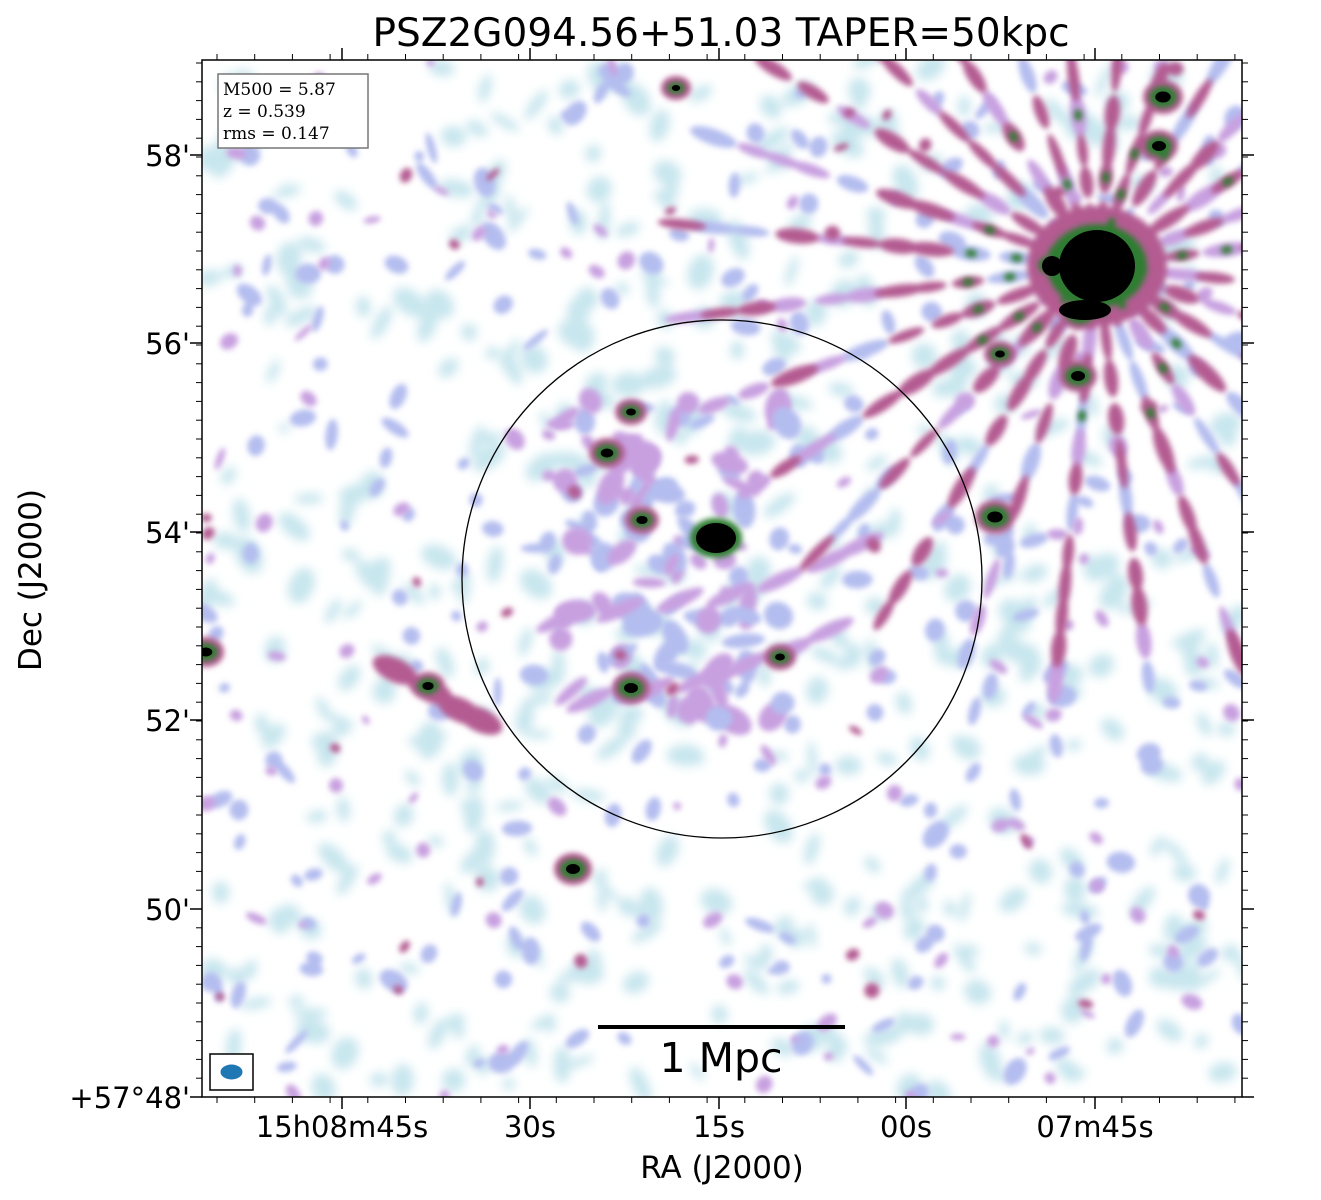 The width and height of the screenshot is (1321, 1200). Describe the element at coordinates (530, 1127) in the screenshot. I see `x-tick-label: 30s` at that location.